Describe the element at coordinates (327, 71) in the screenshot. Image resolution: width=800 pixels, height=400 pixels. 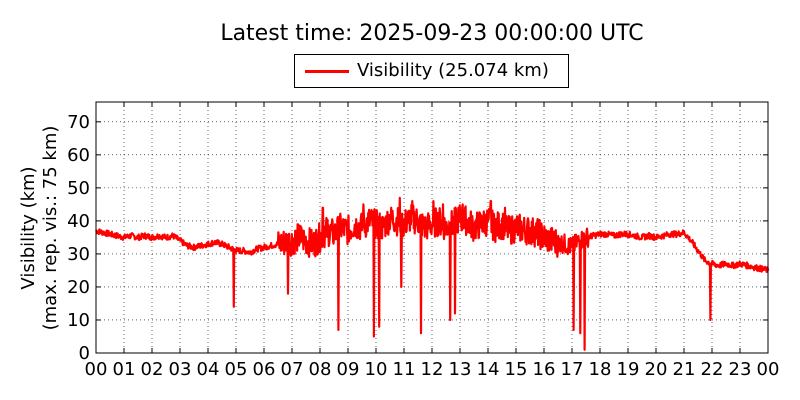
I see `legend-swatch` at that location.